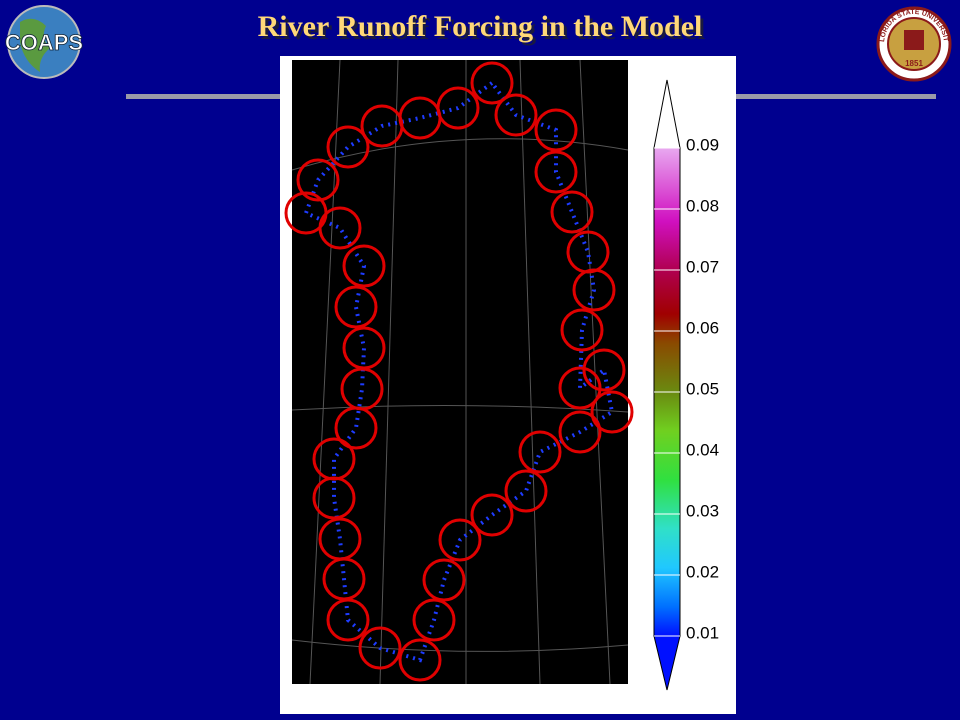  What do you see at coordinates (702, 571) in the screenshot?
I see `colorbar-tick-label: 0.02` at bounding box center [702, 571].